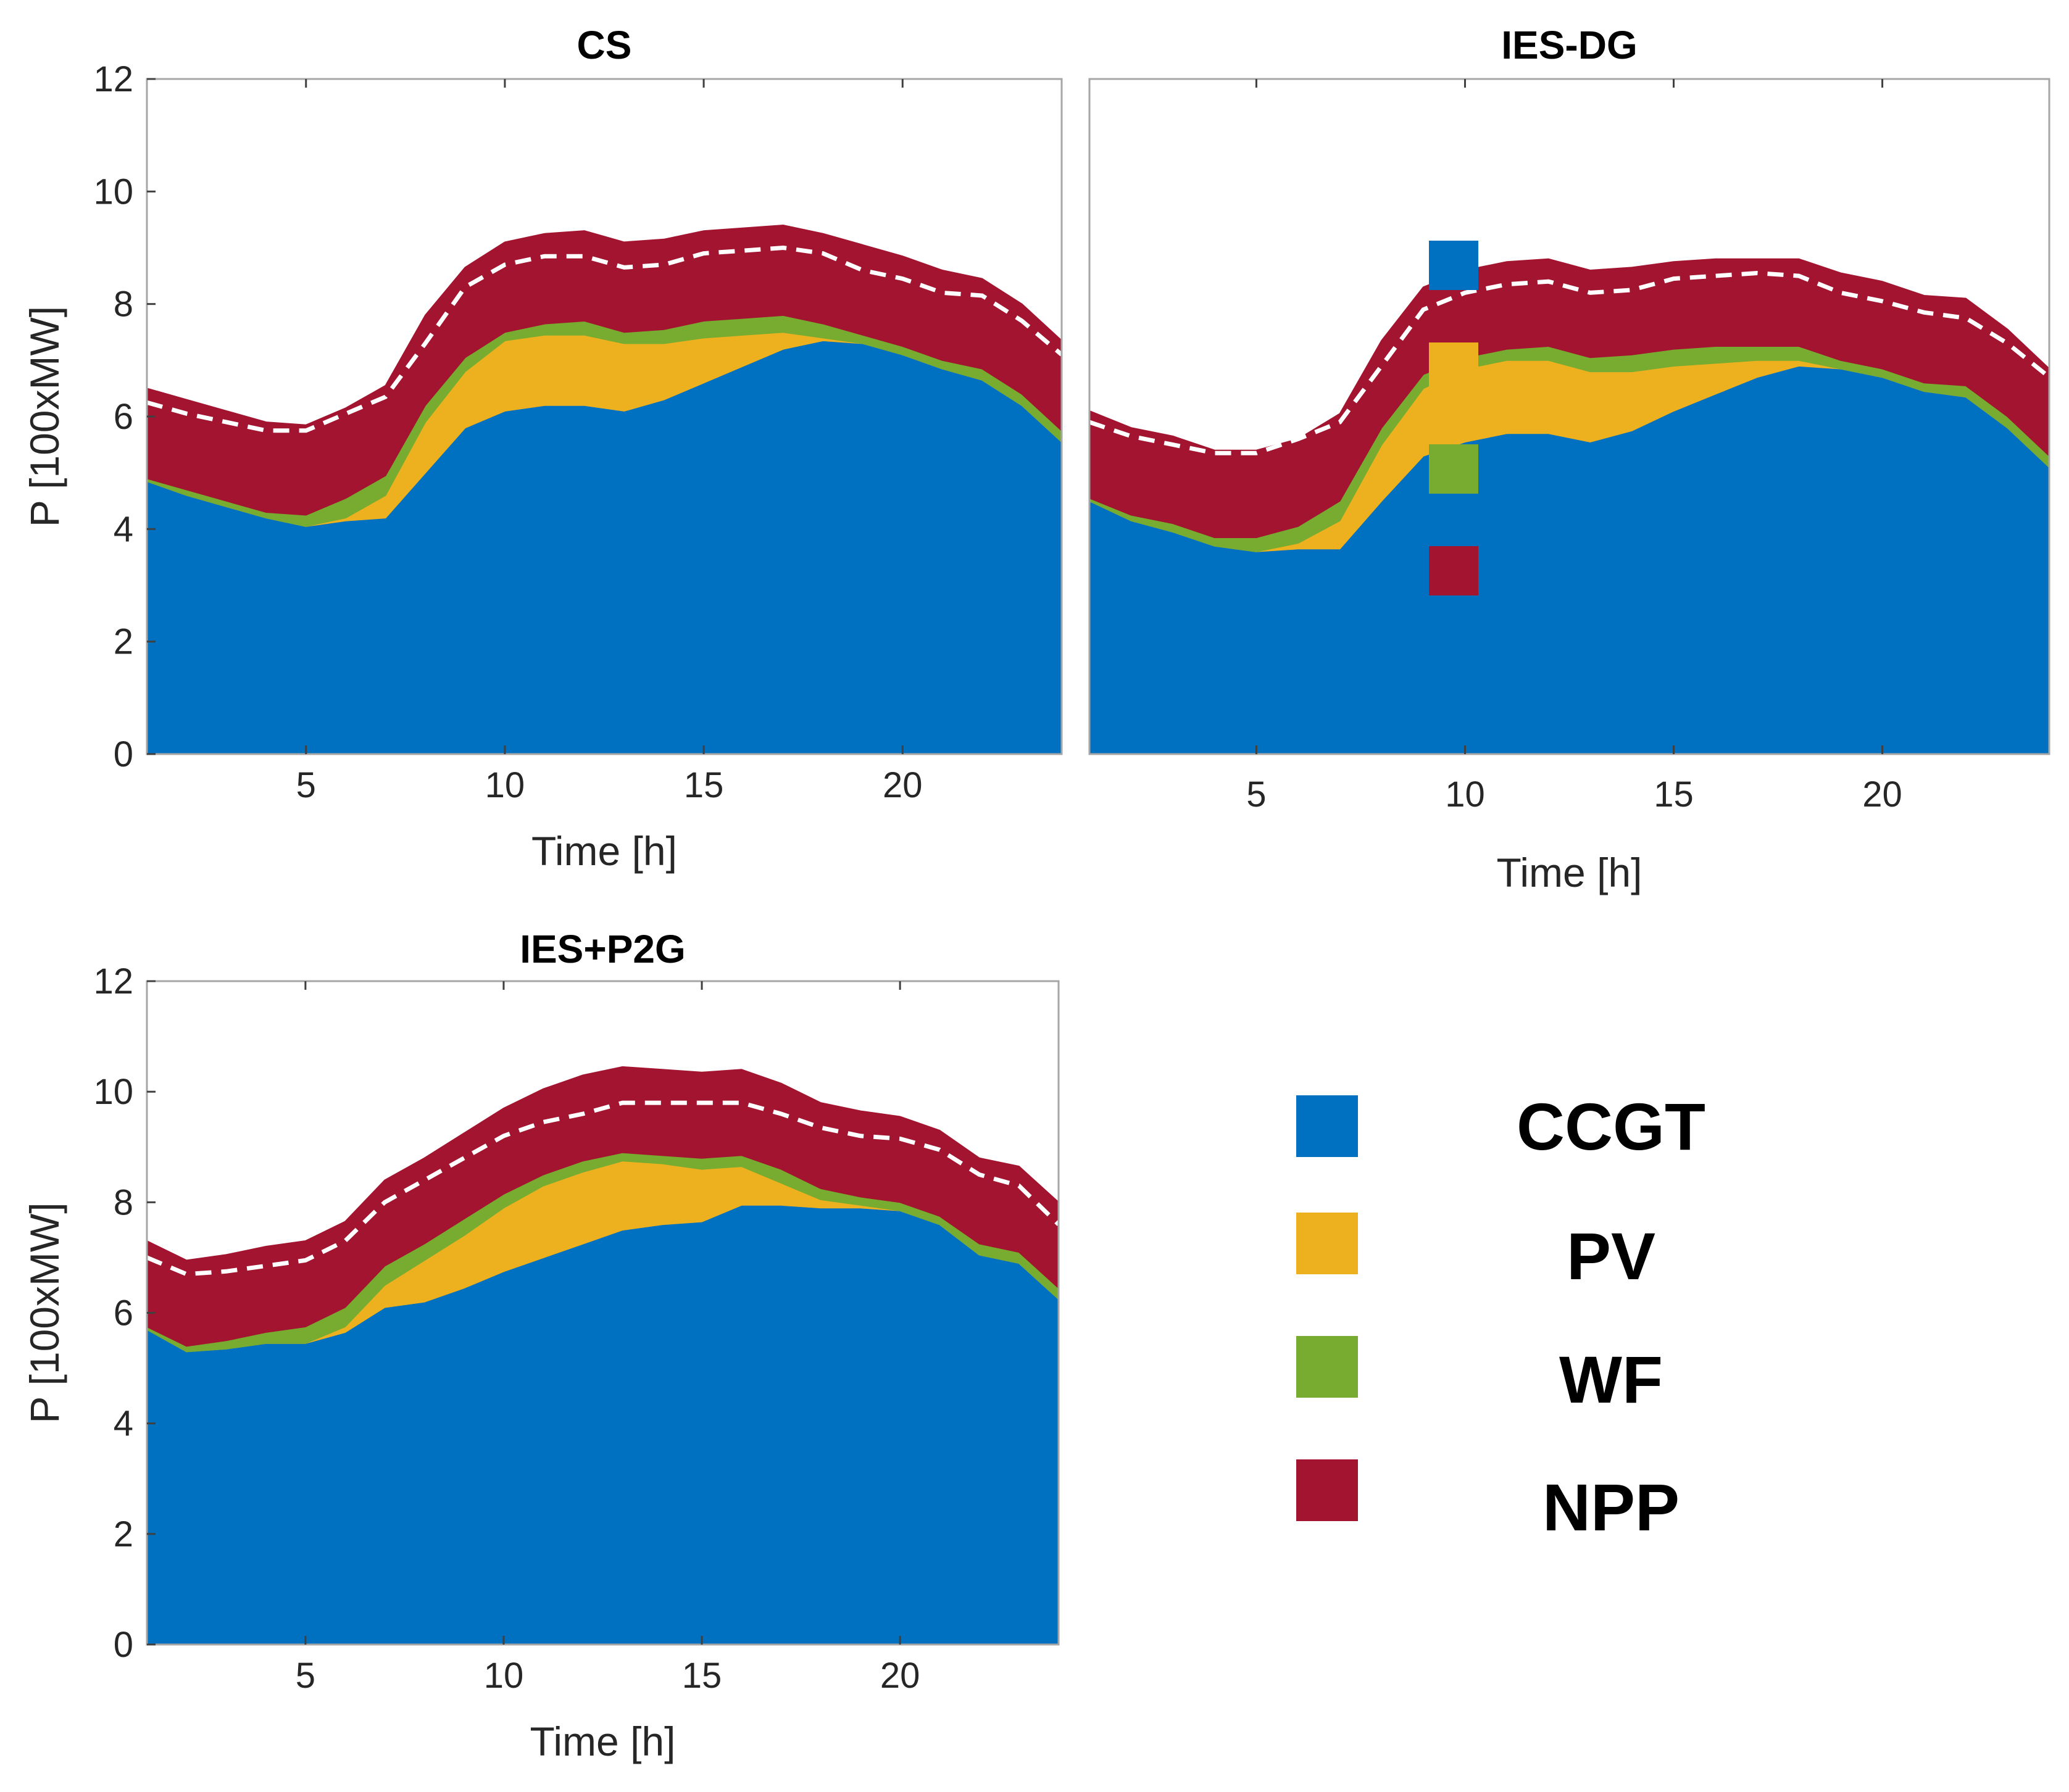  Describe the element at coordinates (1327, 1243) in the screenshot. I see `legend-swatch-pv` at that location.